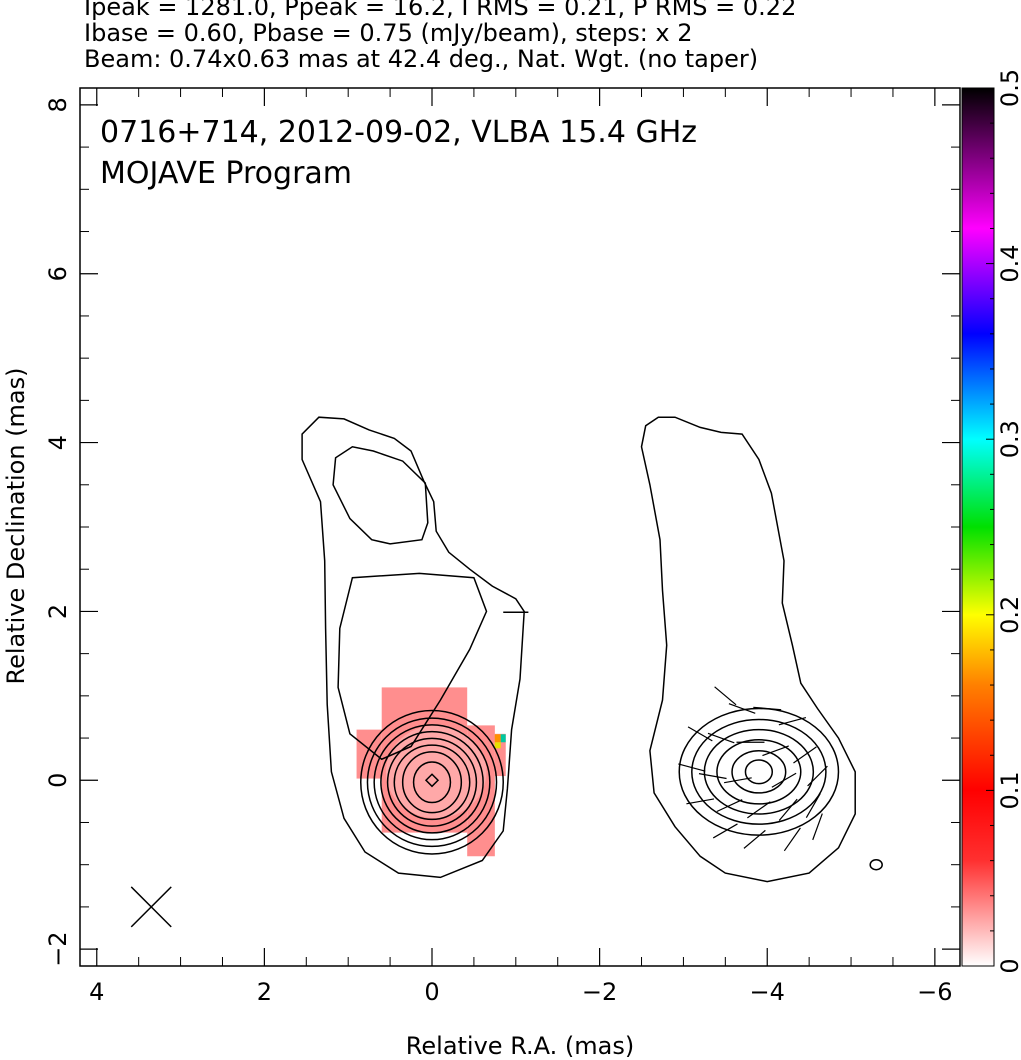 The width and height of the screenshot is (1021, 1060). I want to click on y-tick-label: 2, so click(58, 611).